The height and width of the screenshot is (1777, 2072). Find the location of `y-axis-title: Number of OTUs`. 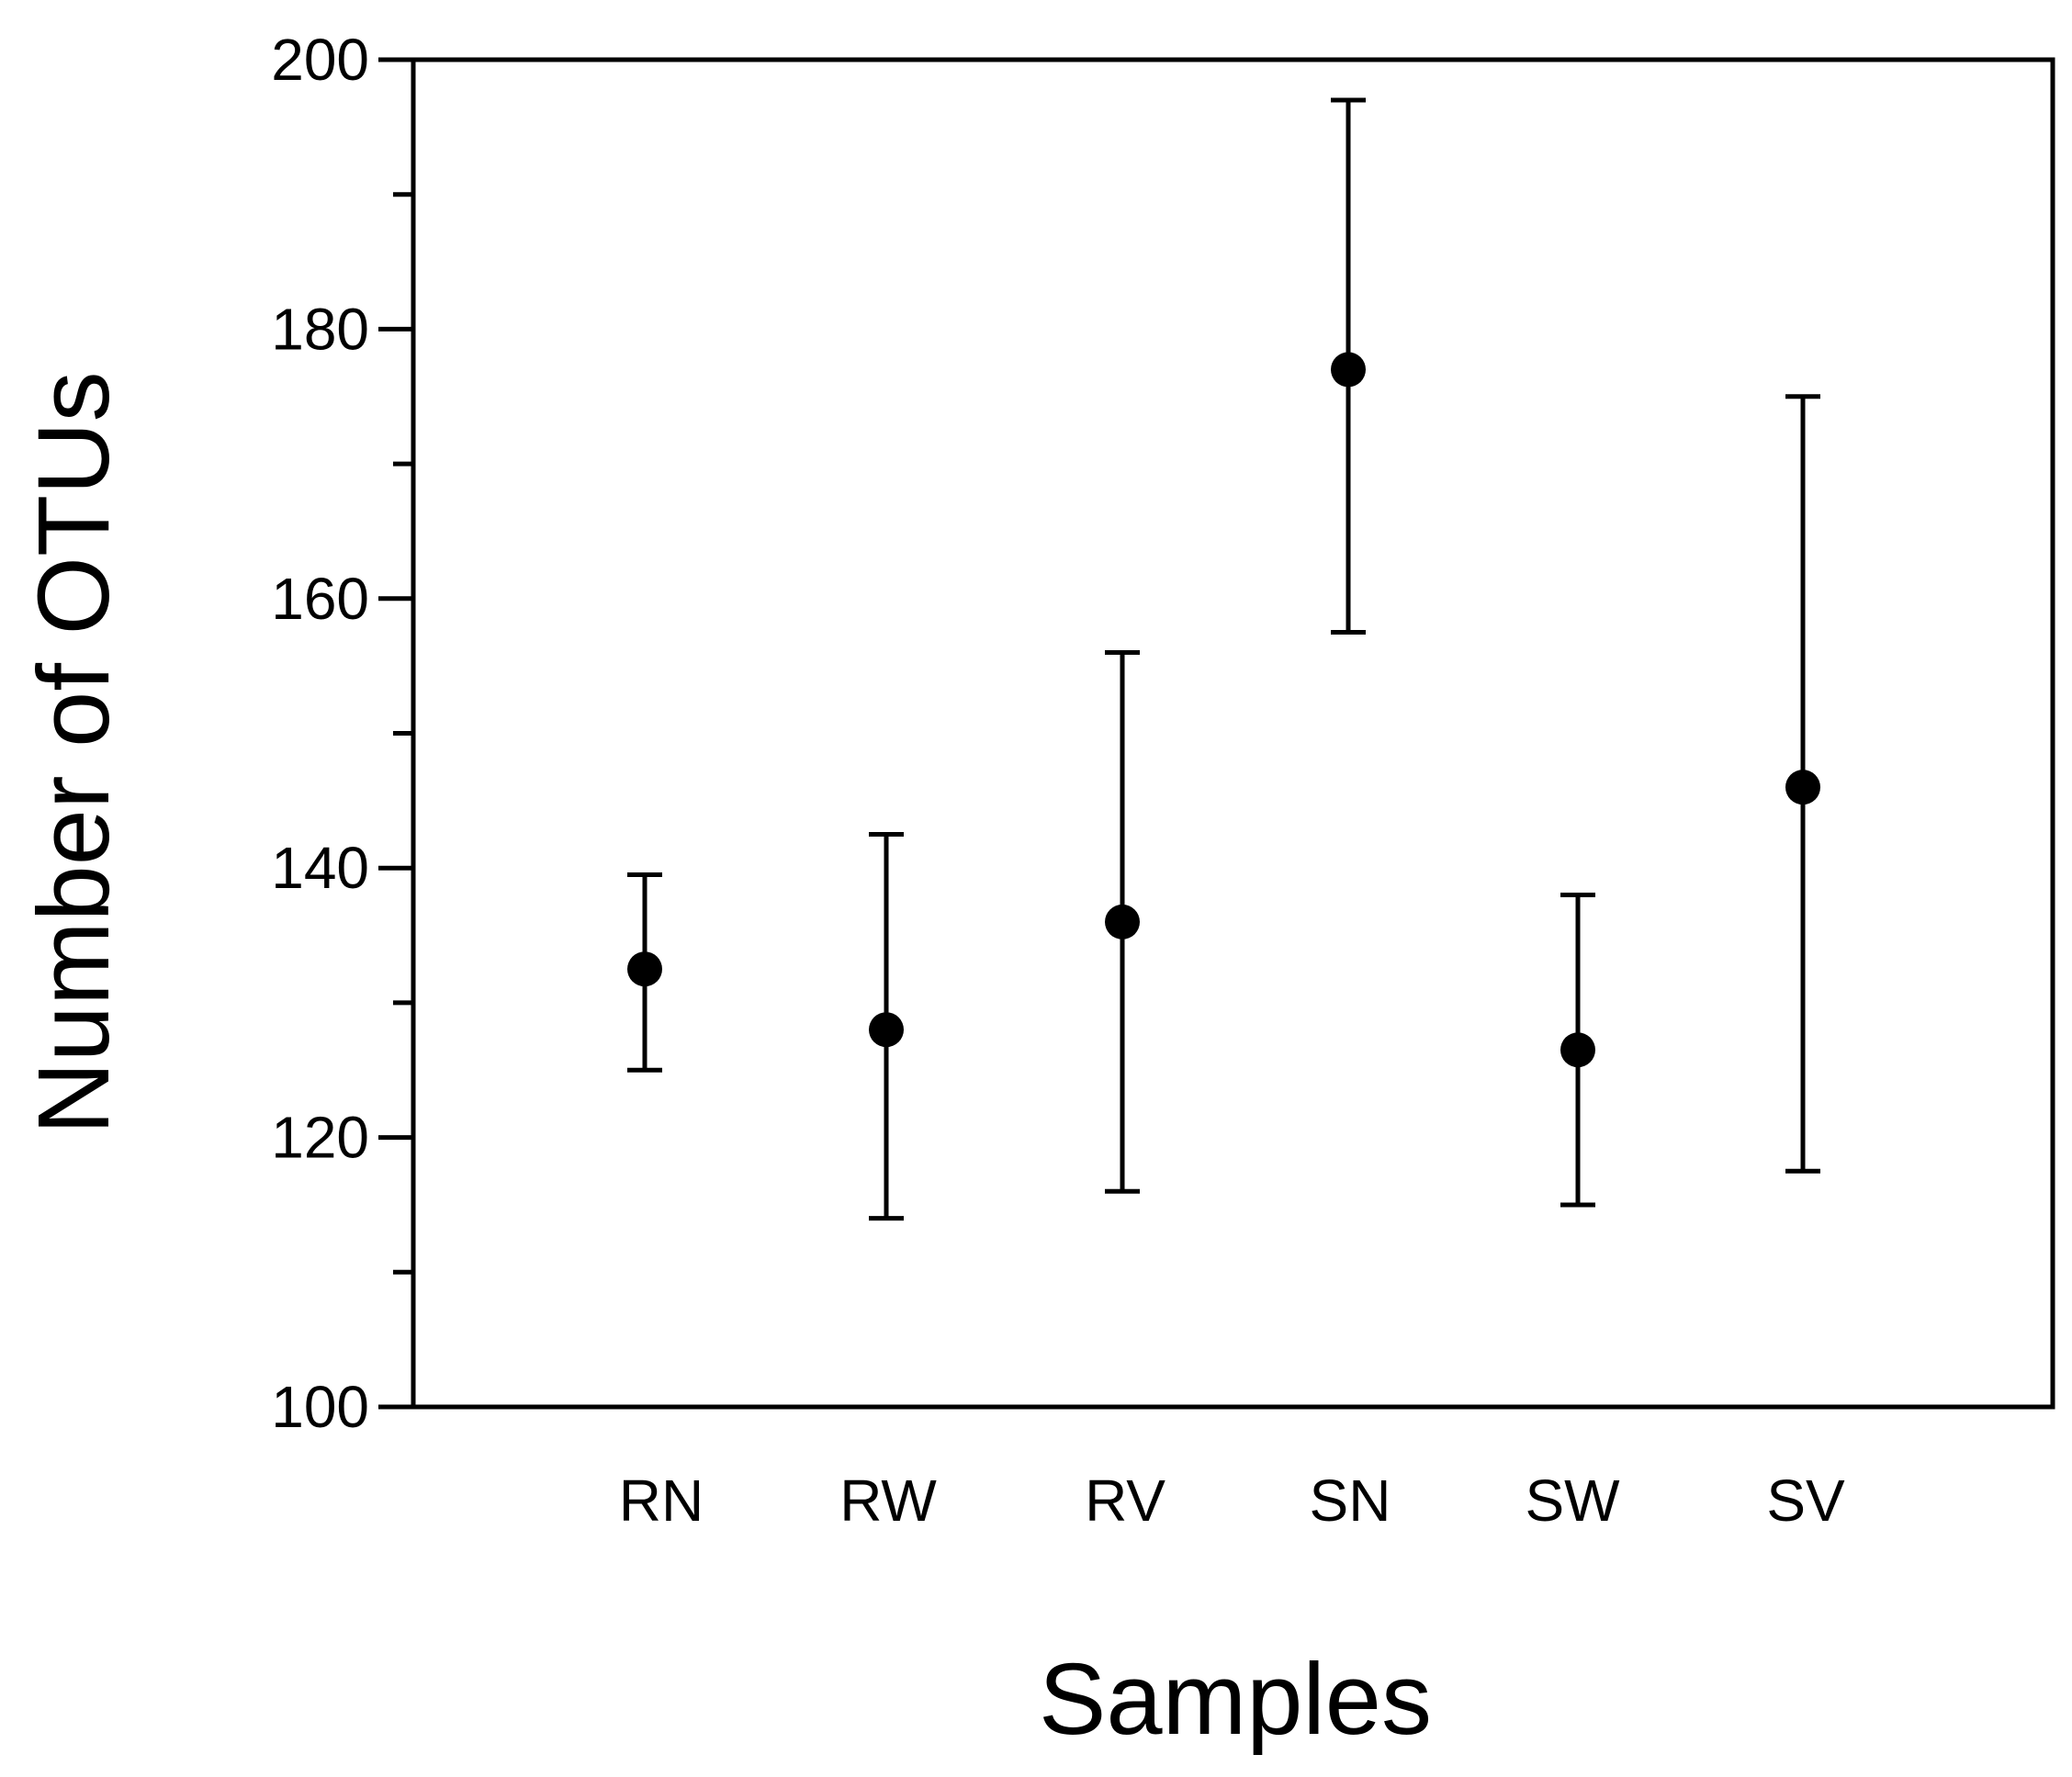

y-axis-title: Number of OTUs is located at coordinates (74, 752).